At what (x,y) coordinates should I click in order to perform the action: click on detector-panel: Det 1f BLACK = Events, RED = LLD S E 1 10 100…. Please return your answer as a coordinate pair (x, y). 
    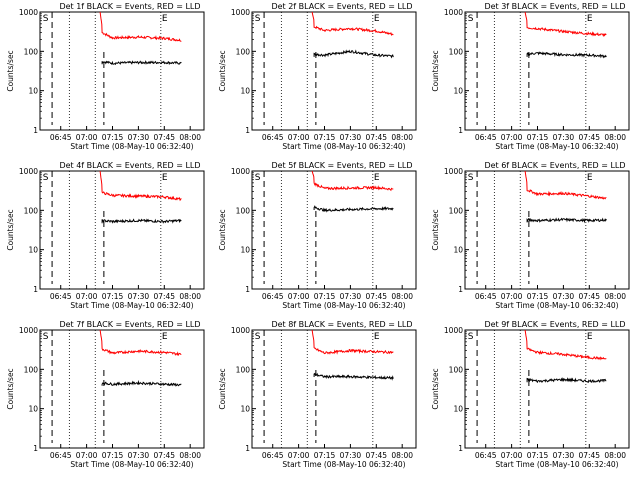
    Looking at the image, I should click on (105, 76).